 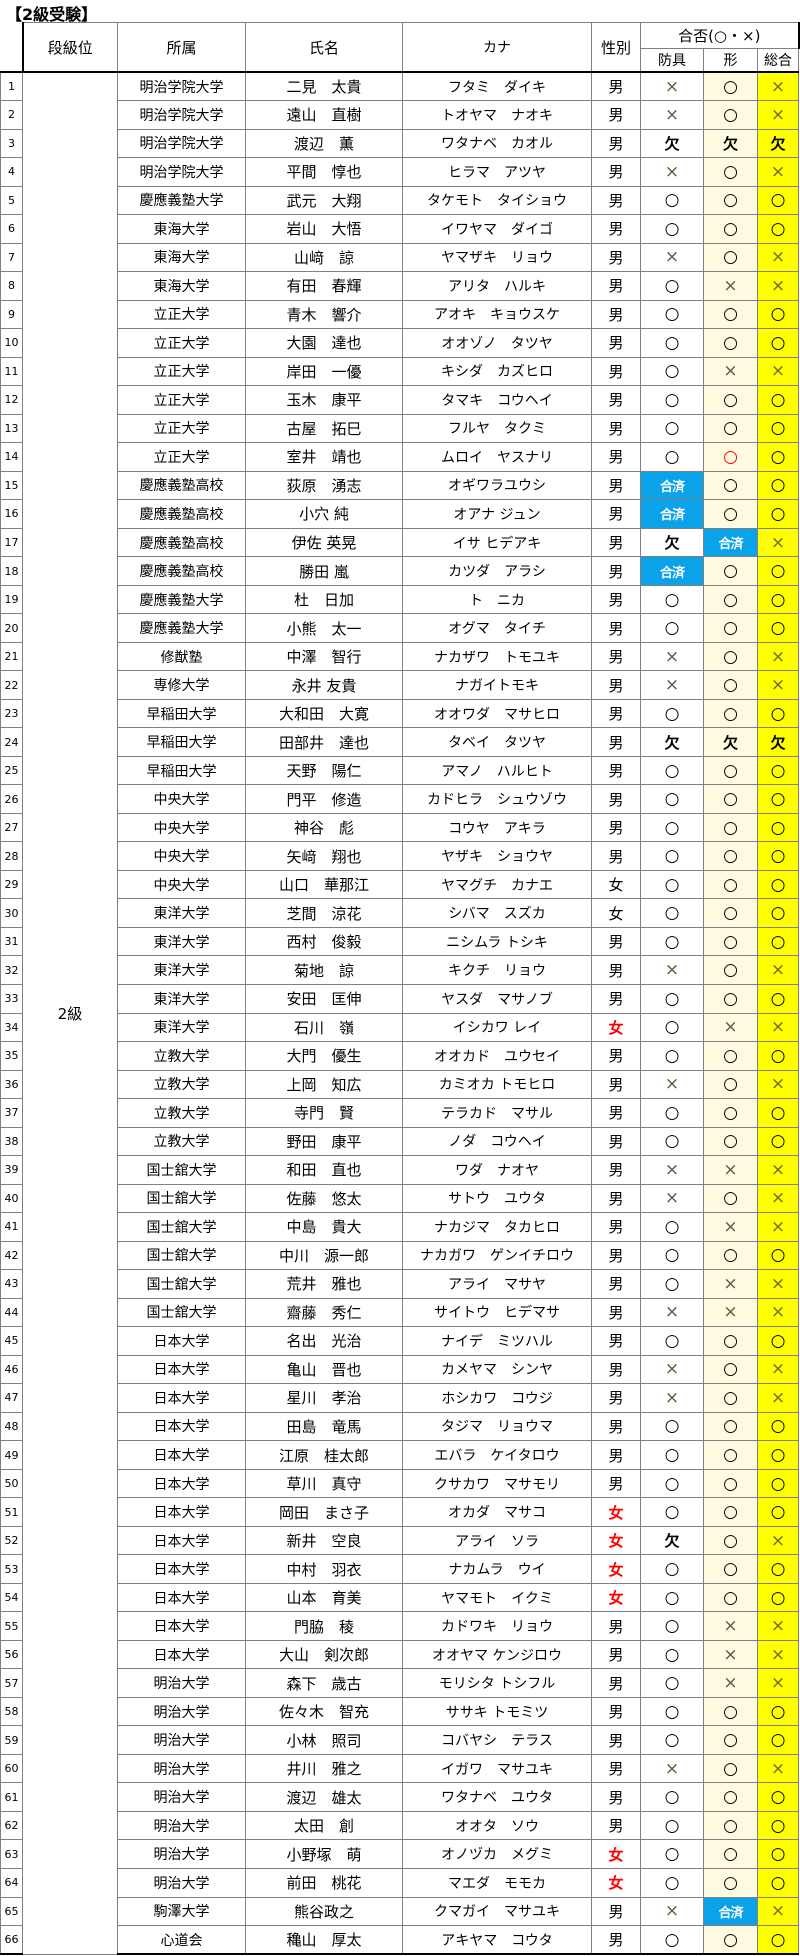 I want to click on table-row: 20 慶應義塾大学 小熊 太一 オグマ タイチ男 ○ ○ ○, so click(x=400, y=628).